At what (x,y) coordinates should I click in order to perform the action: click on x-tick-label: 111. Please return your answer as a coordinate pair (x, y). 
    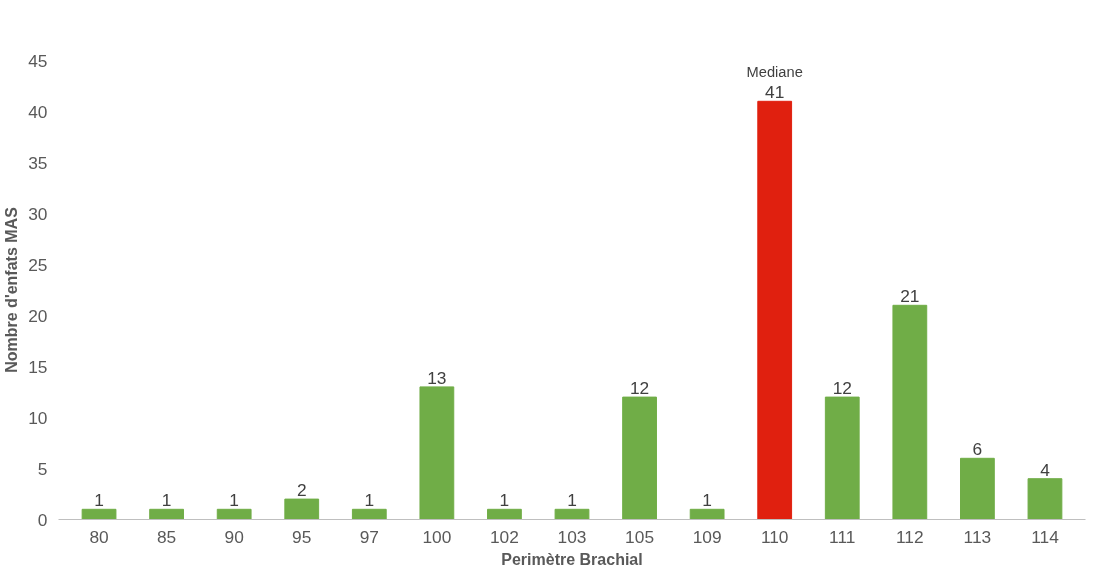
    Looking at the image, I should click on (842, 536).